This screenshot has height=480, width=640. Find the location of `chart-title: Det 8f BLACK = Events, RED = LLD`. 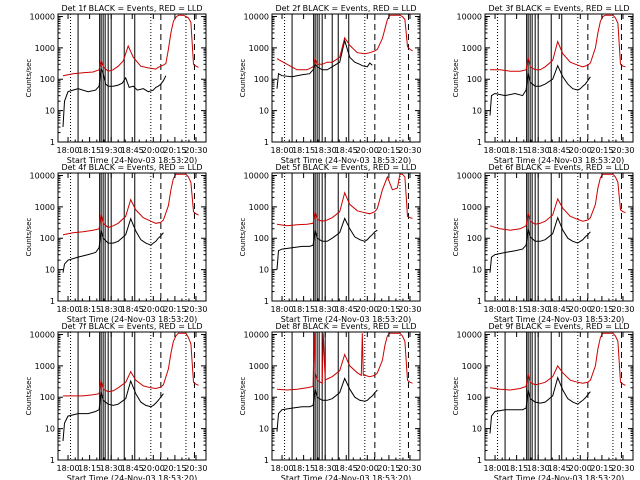

chart-title: Det 8f BLACK = Events, RED = LLD is located at coordinates (345, 326).